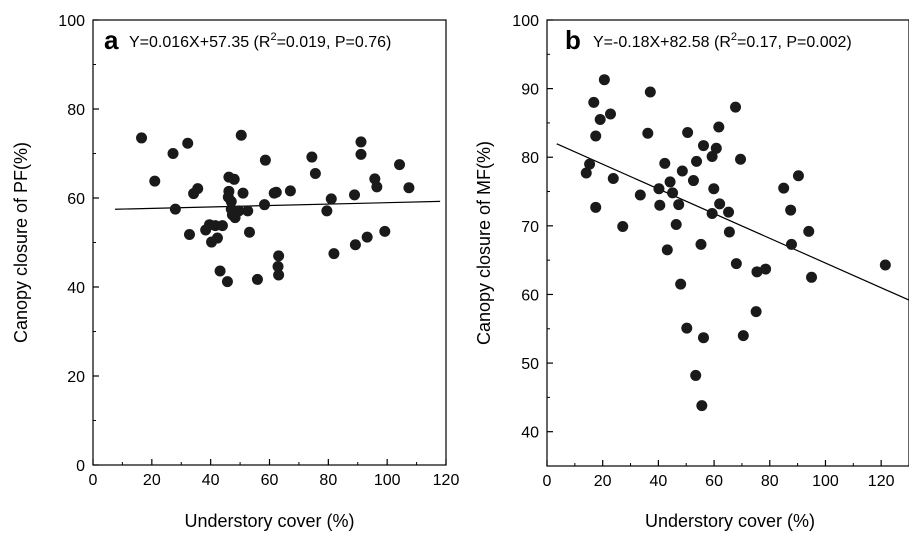 This screenshot has height=534, width=909. Describe the element at coordinates (722, 41) in the screenshot. I see `equation-b: Y=-0.18X+82.58 (R2=0.17, P=0.002)` at that location.